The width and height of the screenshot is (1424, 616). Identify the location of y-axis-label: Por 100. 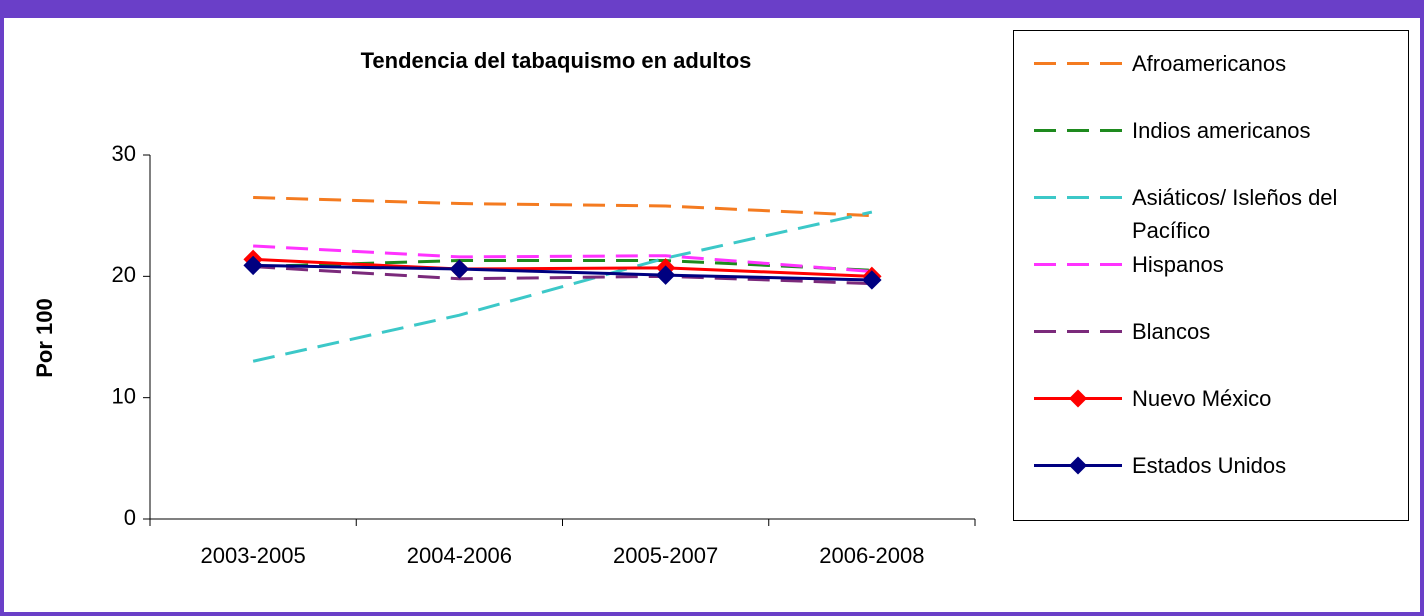
(44, 338).